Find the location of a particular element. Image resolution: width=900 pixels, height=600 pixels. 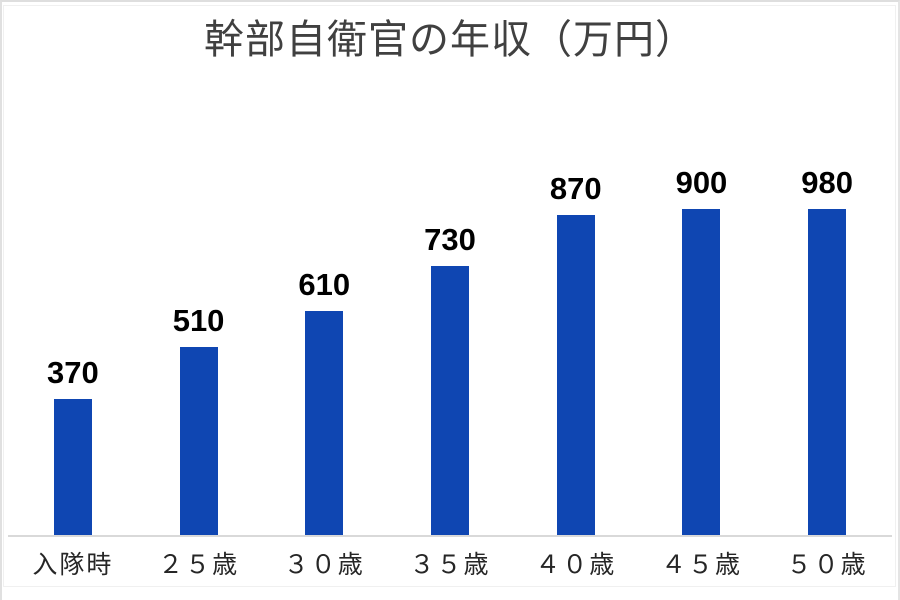

bar-column: 510 is located at coordinates (199, 351).